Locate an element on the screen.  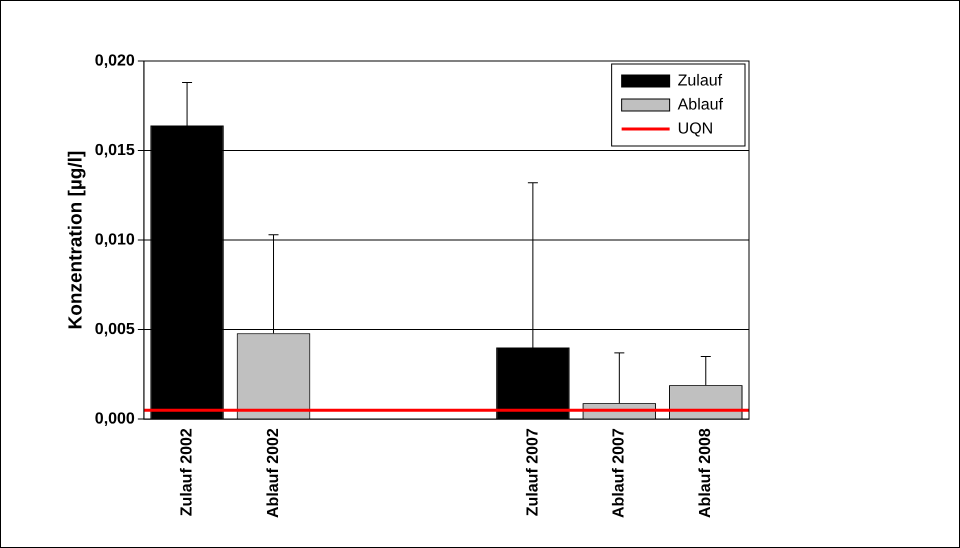
y-tick-label: 0,015 is located at coordinates (114, 150).